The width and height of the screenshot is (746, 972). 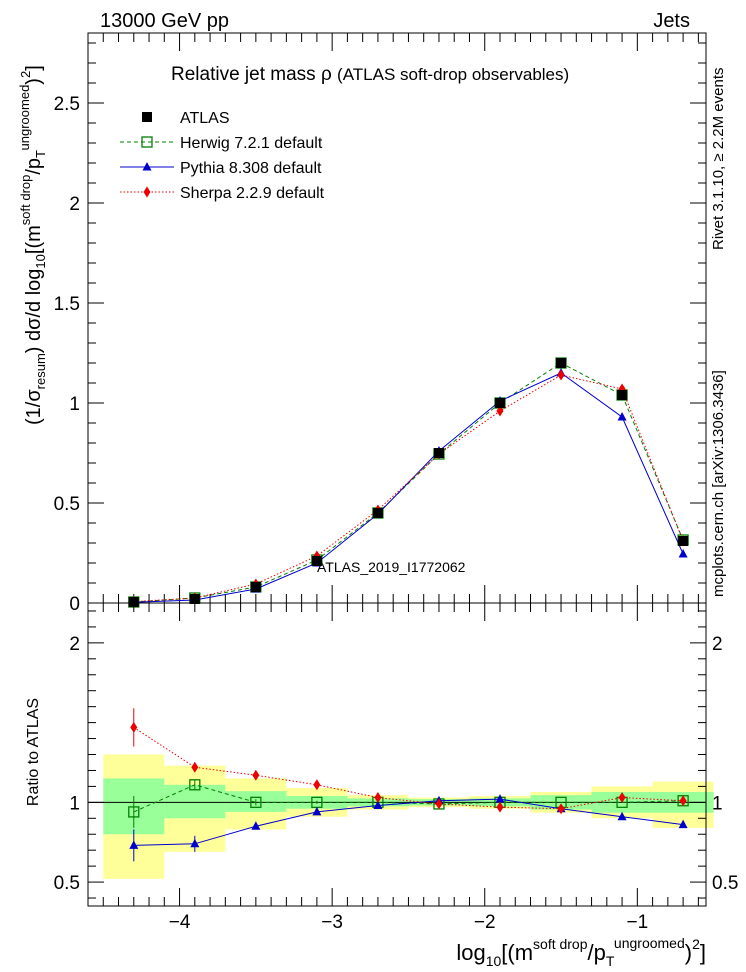 What do you see at coordinates (252, 193) in the screenshot?
I see `legend-label: Sherpa 2.2.9 default` at bounding box center [252, 193].